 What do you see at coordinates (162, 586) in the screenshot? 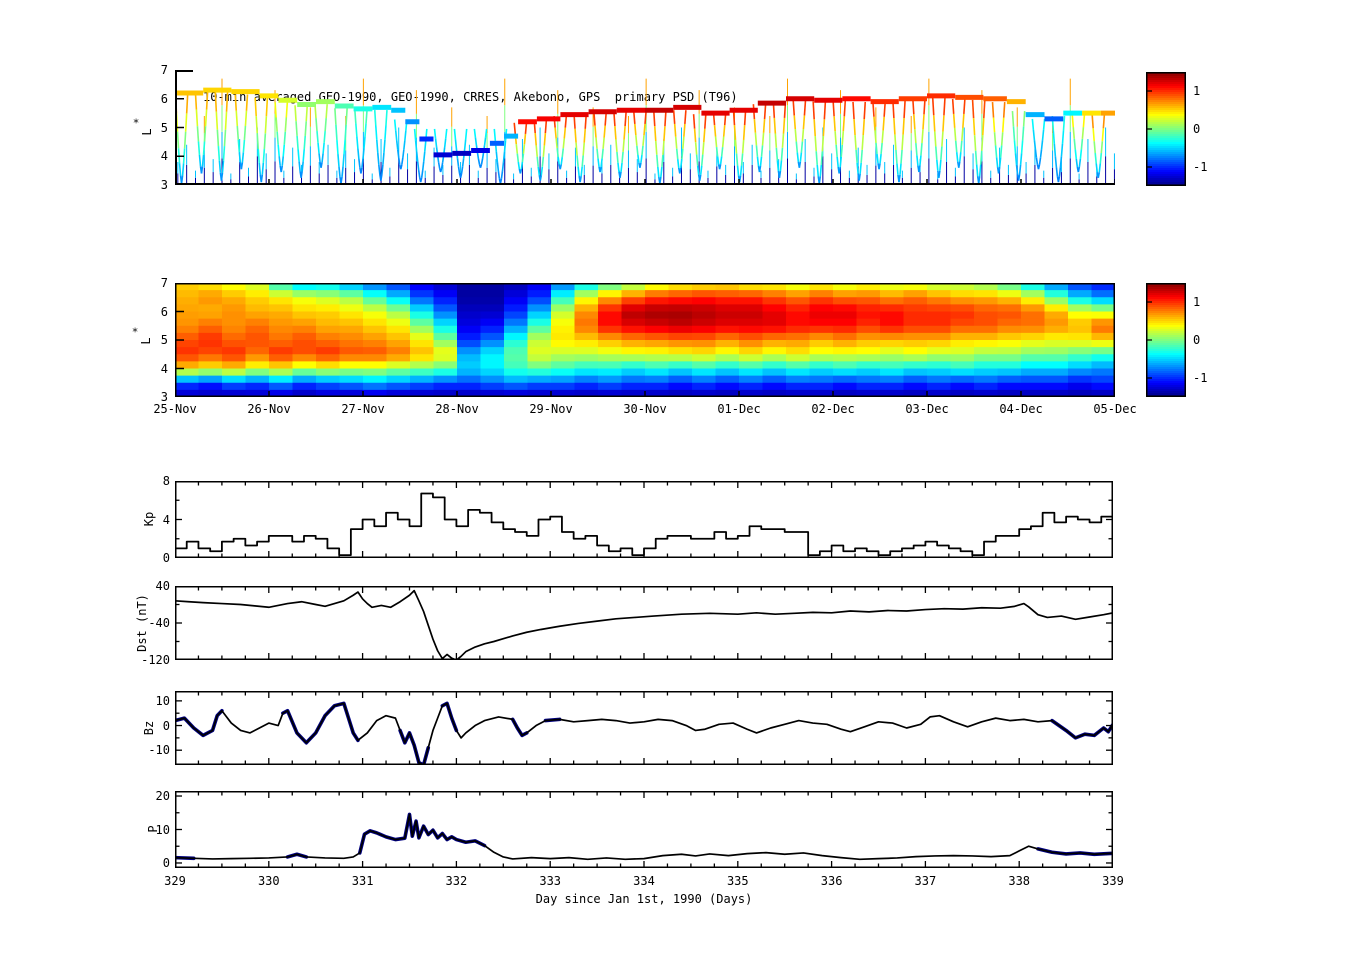
I see `dst-ytick-label: 40` at bounding box center [162, 586].